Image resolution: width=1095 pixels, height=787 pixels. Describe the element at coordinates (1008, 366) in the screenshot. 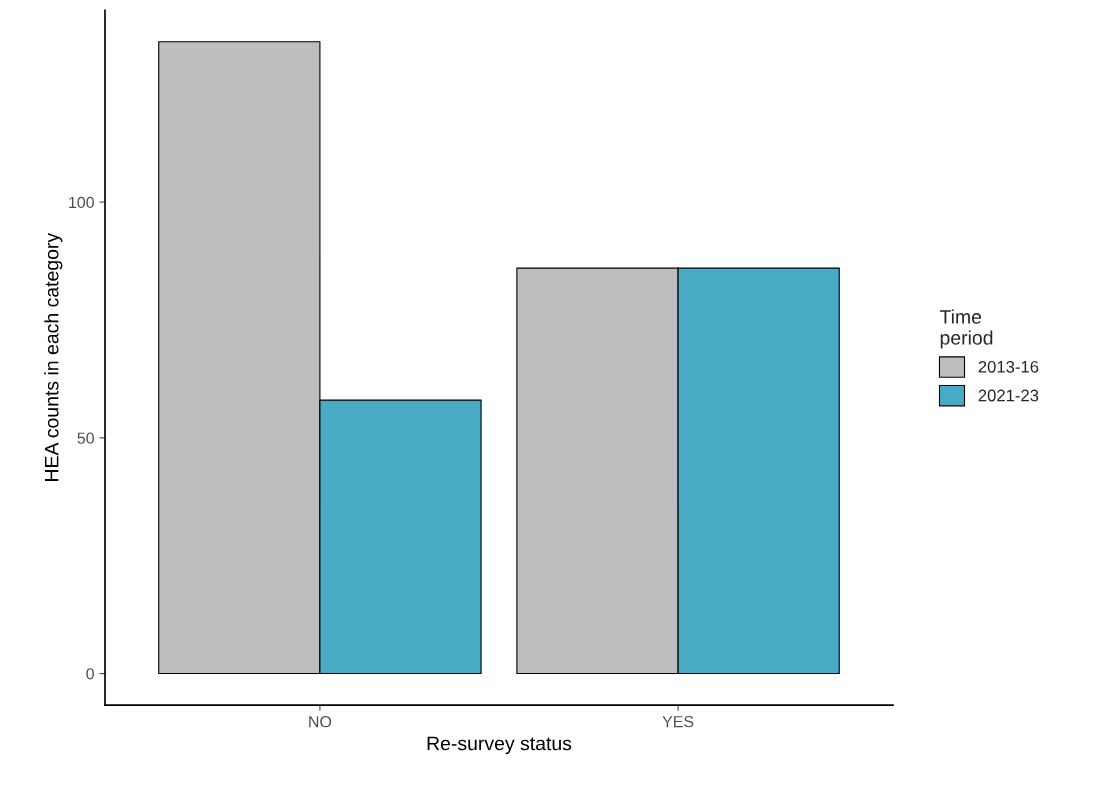

I see `legend-label: 2013-16` at that location.